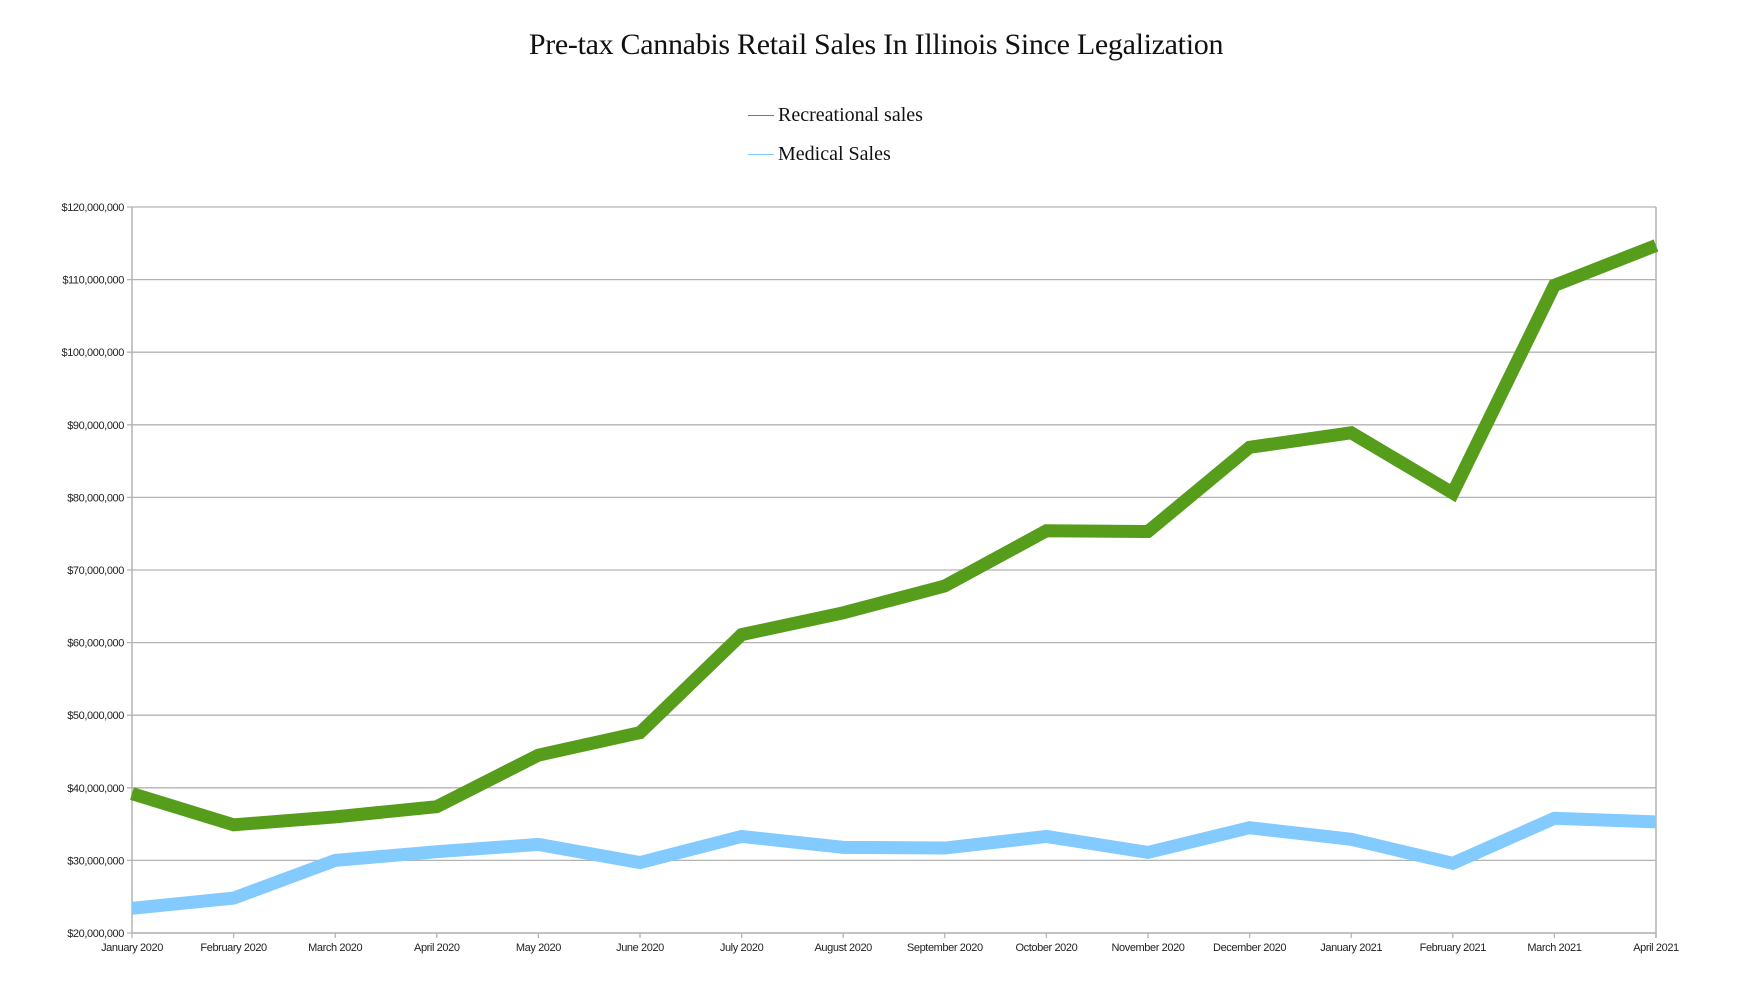 The image size is (1752, 996). I want to click on y-tick-label: $40,000,000, so click(95, 789).